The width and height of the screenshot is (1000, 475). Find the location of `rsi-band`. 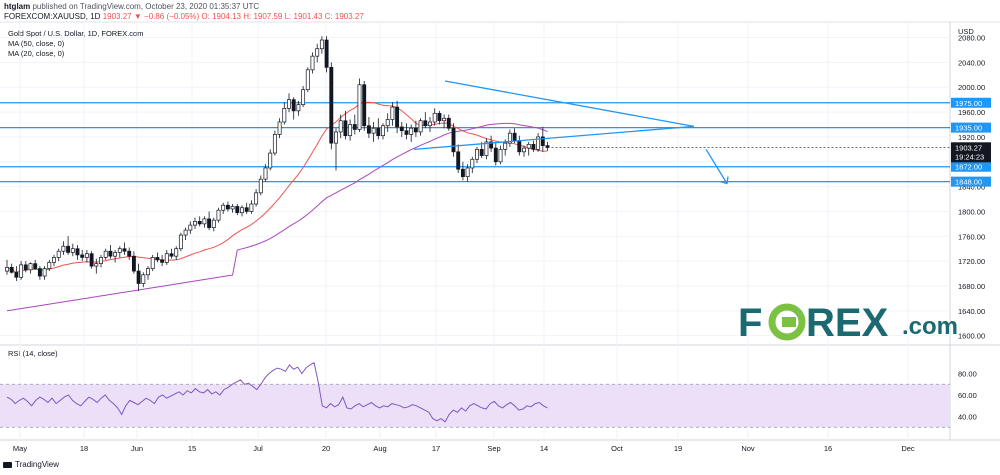

rsi-band is located at coordinates (475, 405).